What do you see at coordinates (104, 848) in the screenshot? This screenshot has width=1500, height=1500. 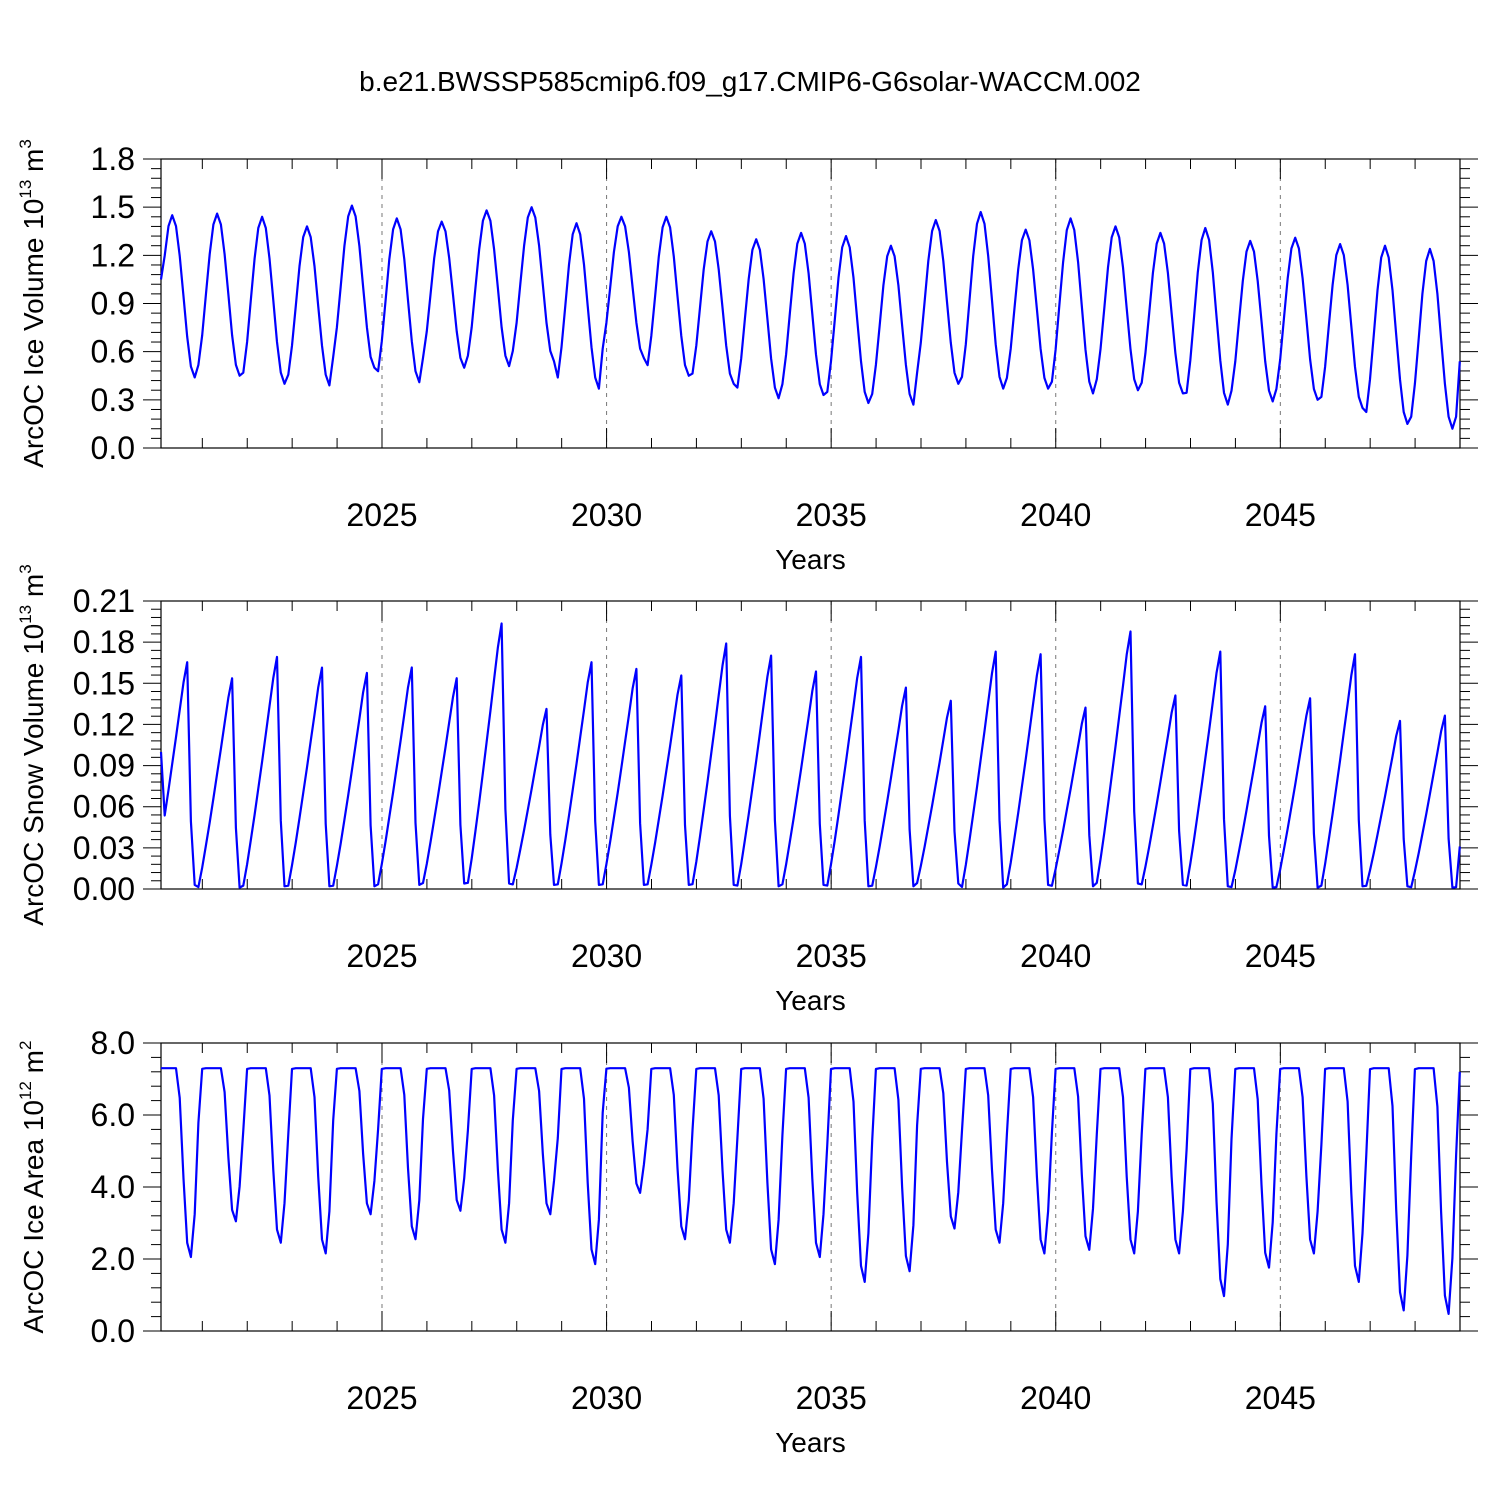 I see `y-tick-label: 0.03` at bounding box center [104, 848].